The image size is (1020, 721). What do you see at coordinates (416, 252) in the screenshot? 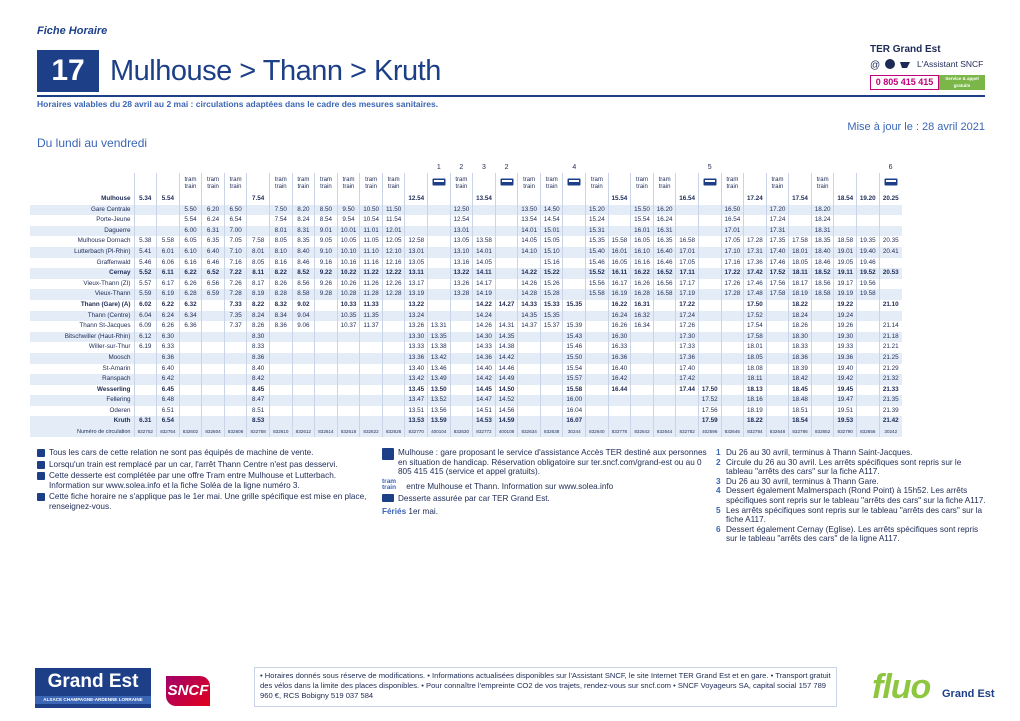
I see `time: 13.01` at bounding box center [416, 252].